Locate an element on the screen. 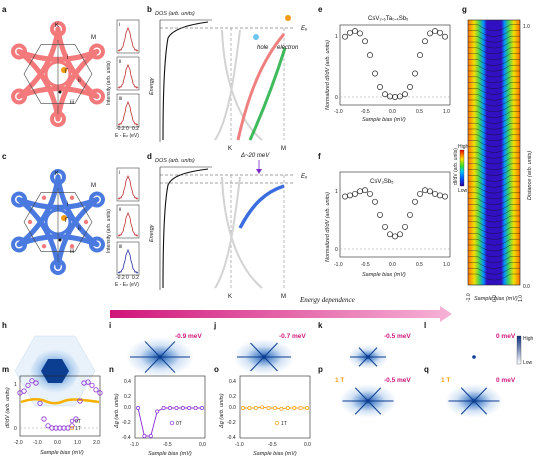 The image size is (536, 462). n-xtick-1: -1.0 is located at coordinates (134, 445).